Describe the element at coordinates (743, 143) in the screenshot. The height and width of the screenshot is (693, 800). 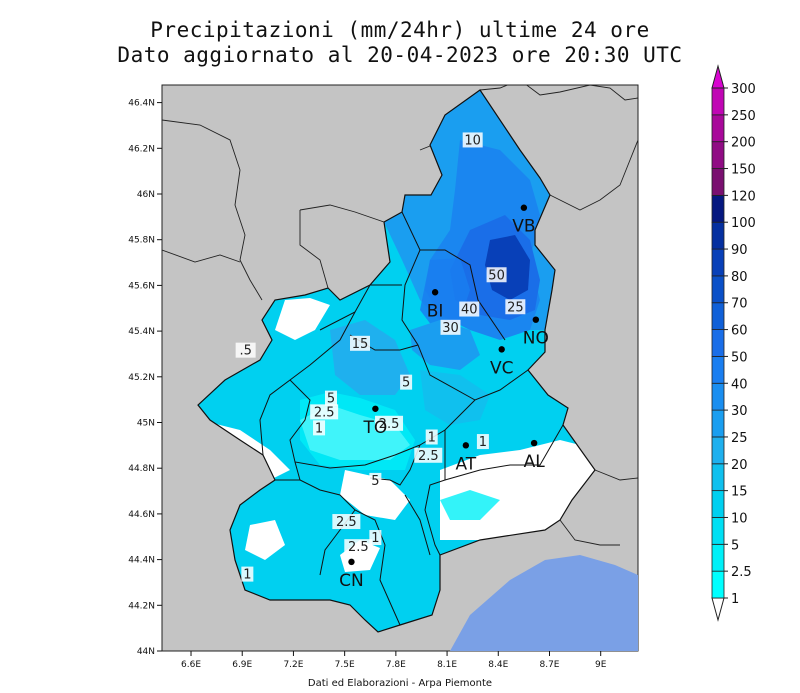
I see `colorbar-label: 200` at that location.